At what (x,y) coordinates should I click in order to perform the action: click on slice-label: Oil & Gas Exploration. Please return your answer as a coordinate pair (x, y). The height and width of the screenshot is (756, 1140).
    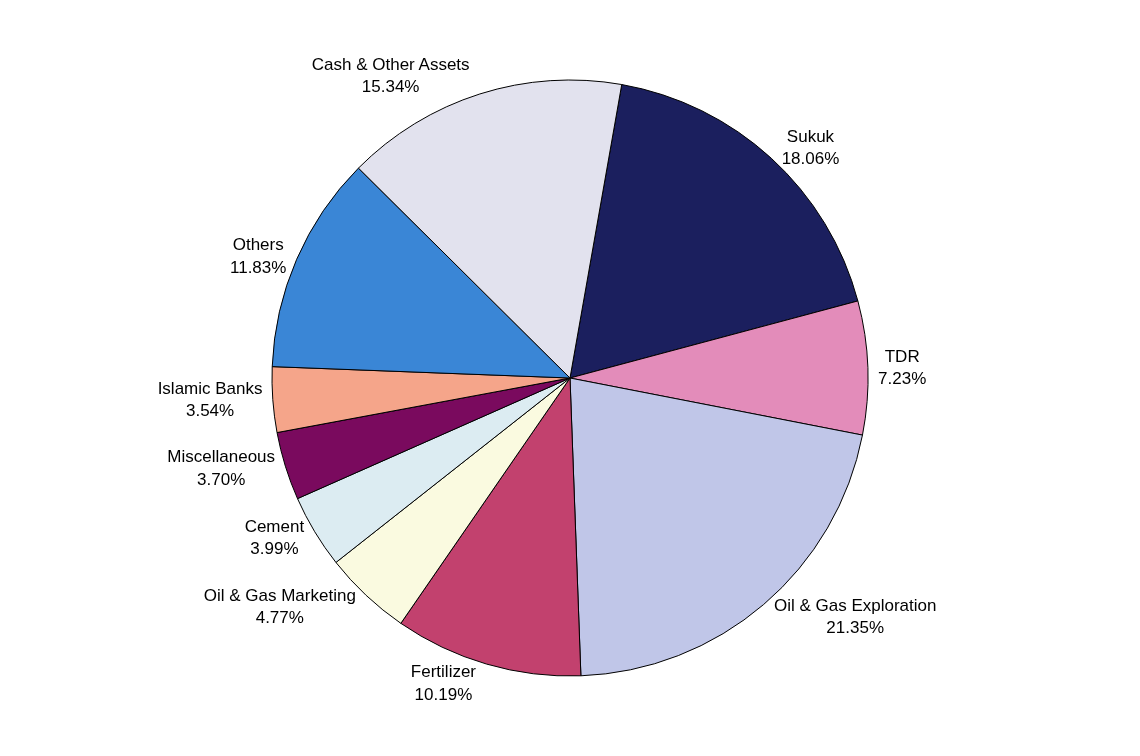
    Looking at the image, I should click on (855, 605).